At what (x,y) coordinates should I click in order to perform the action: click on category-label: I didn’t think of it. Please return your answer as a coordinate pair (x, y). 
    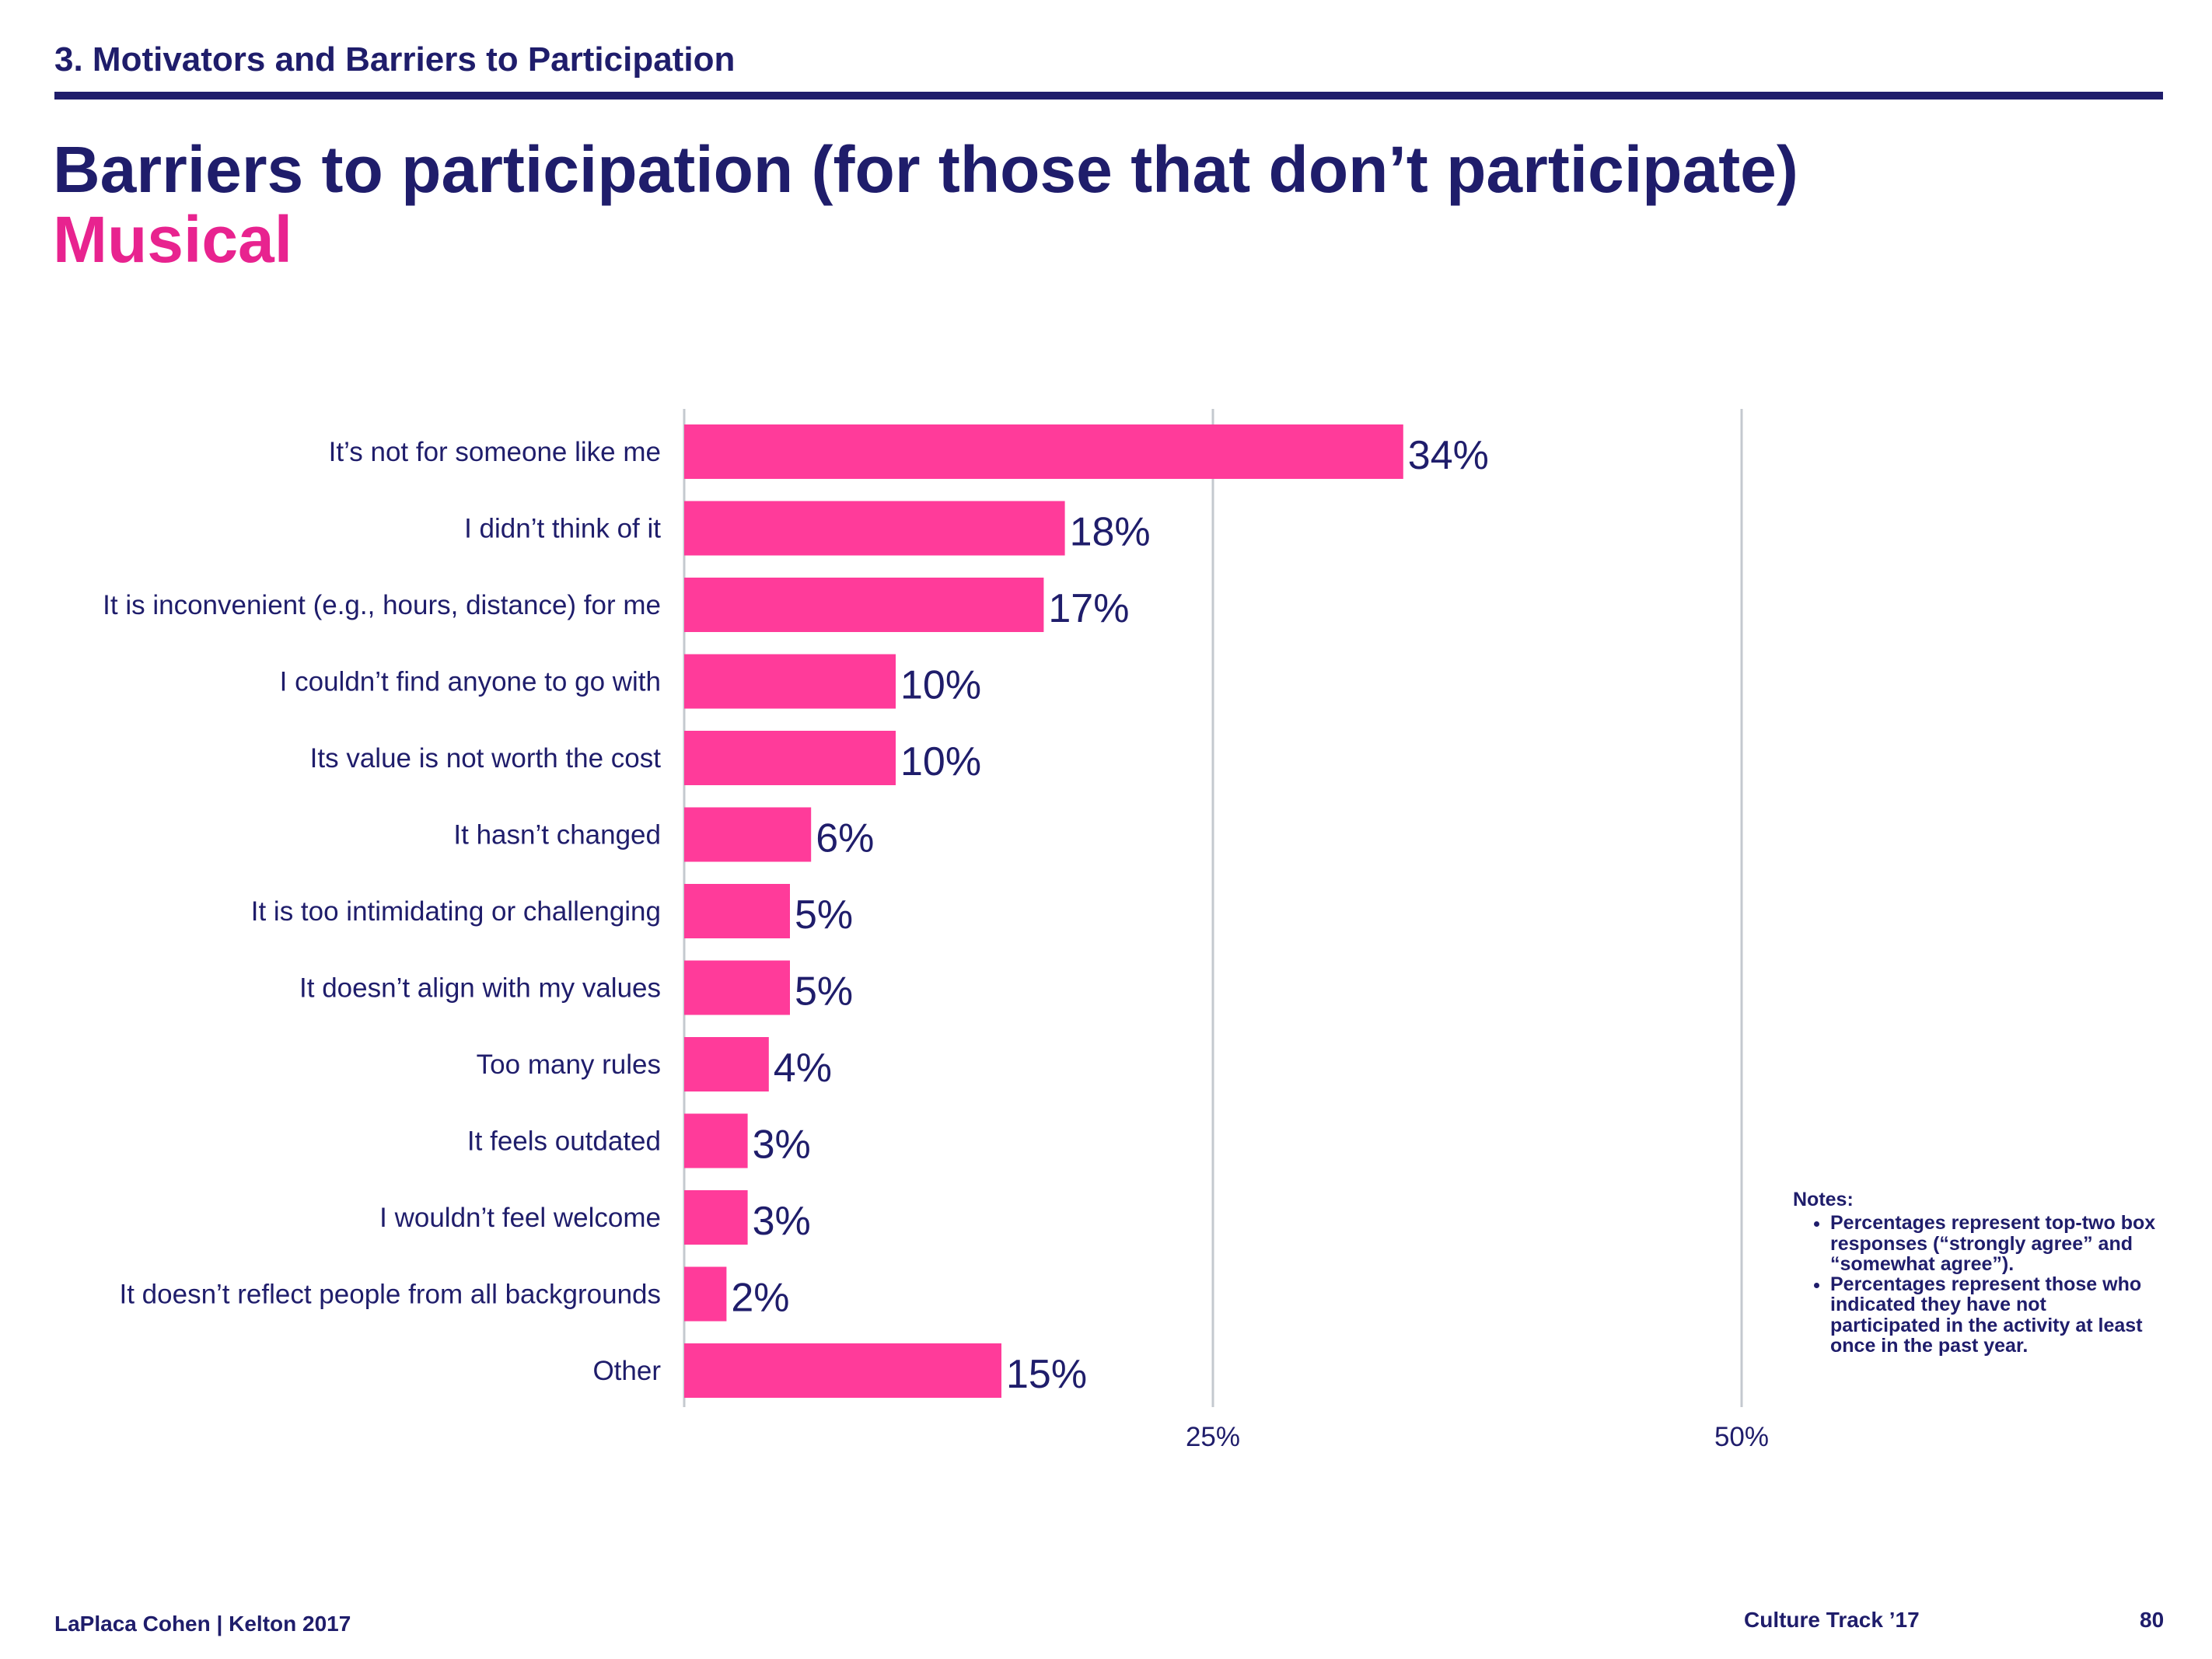
    Looking at the image, I should click on (562, 529).